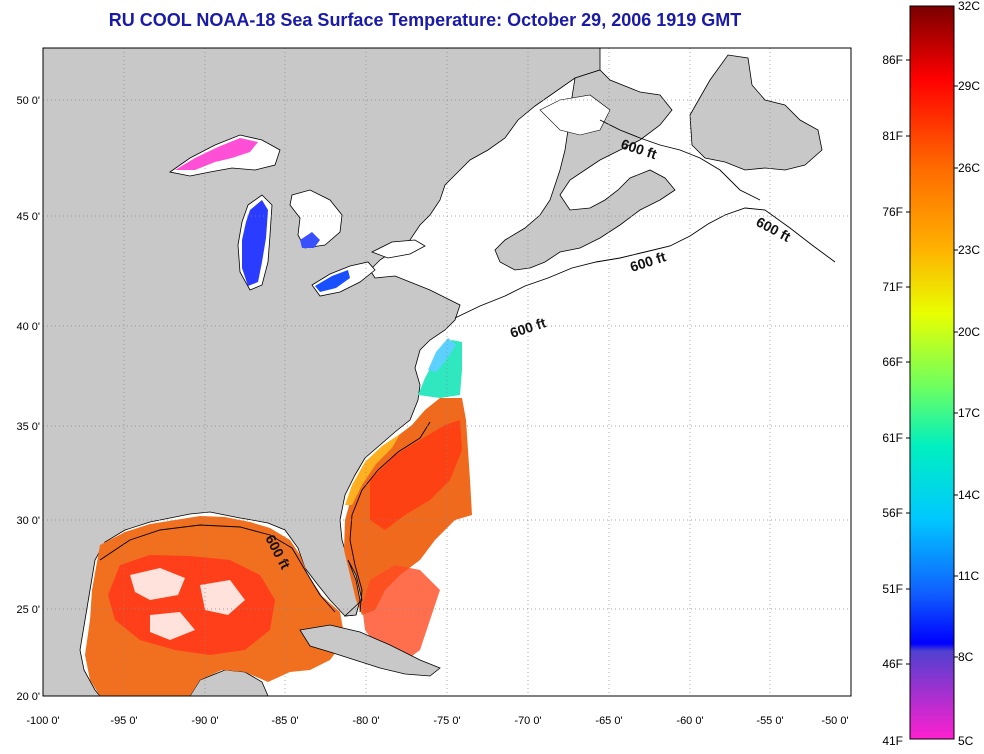  Describe the element at coordinates (892, 664) in the screenshot. I see `cb-f-46: 46F` at that location.